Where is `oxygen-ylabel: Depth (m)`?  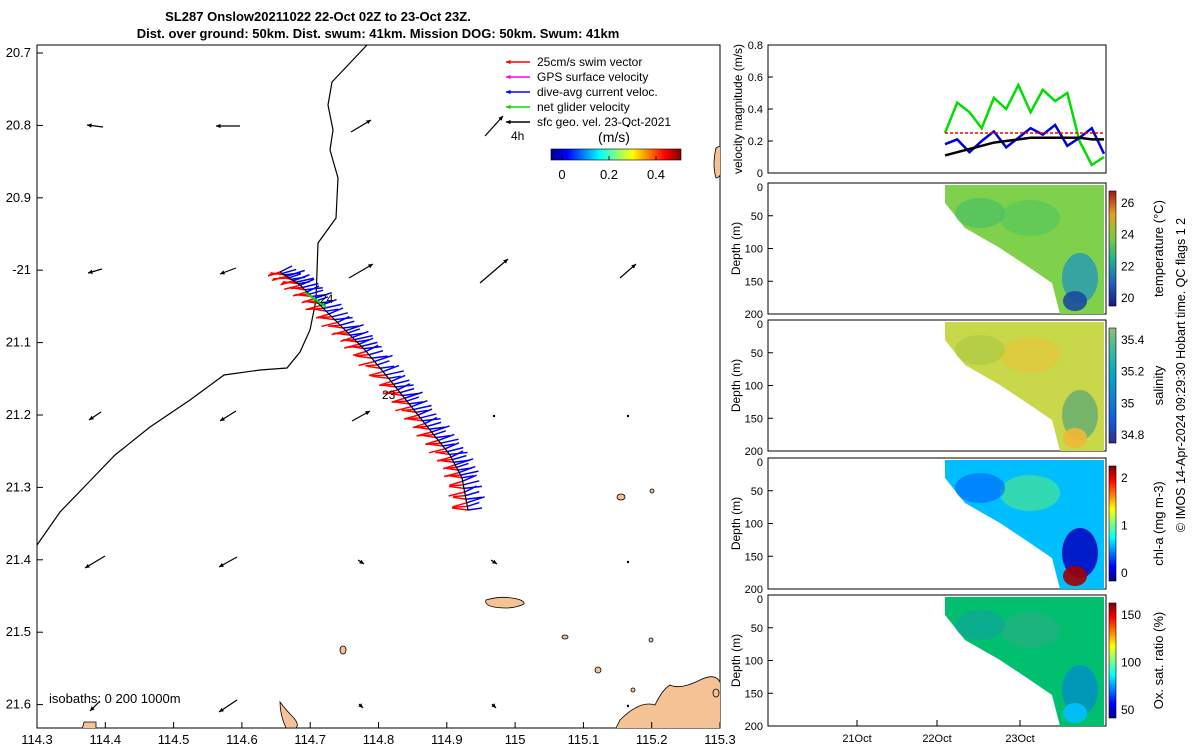
oxygen-ylabel: Depth (m) is located at coordinates (736, 660).